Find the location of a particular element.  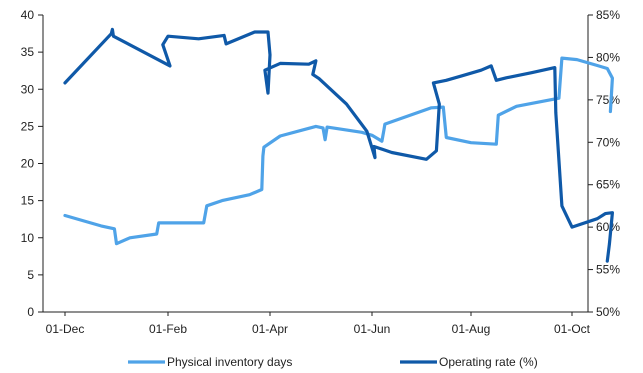

left-y-tick-label: 25 is located at coordinates (28, 126).